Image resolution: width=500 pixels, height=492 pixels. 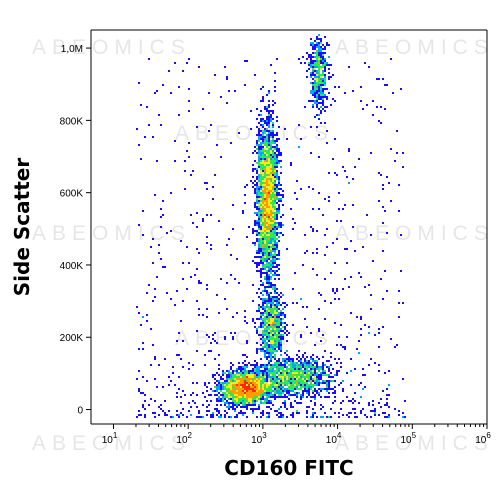 I want to click on y-tick-label: 200K, so click(x=72, y=338).